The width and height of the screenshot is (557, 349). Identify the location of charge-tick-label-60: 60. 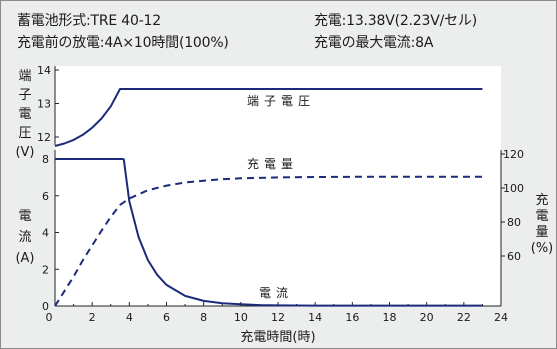
(514, 256).